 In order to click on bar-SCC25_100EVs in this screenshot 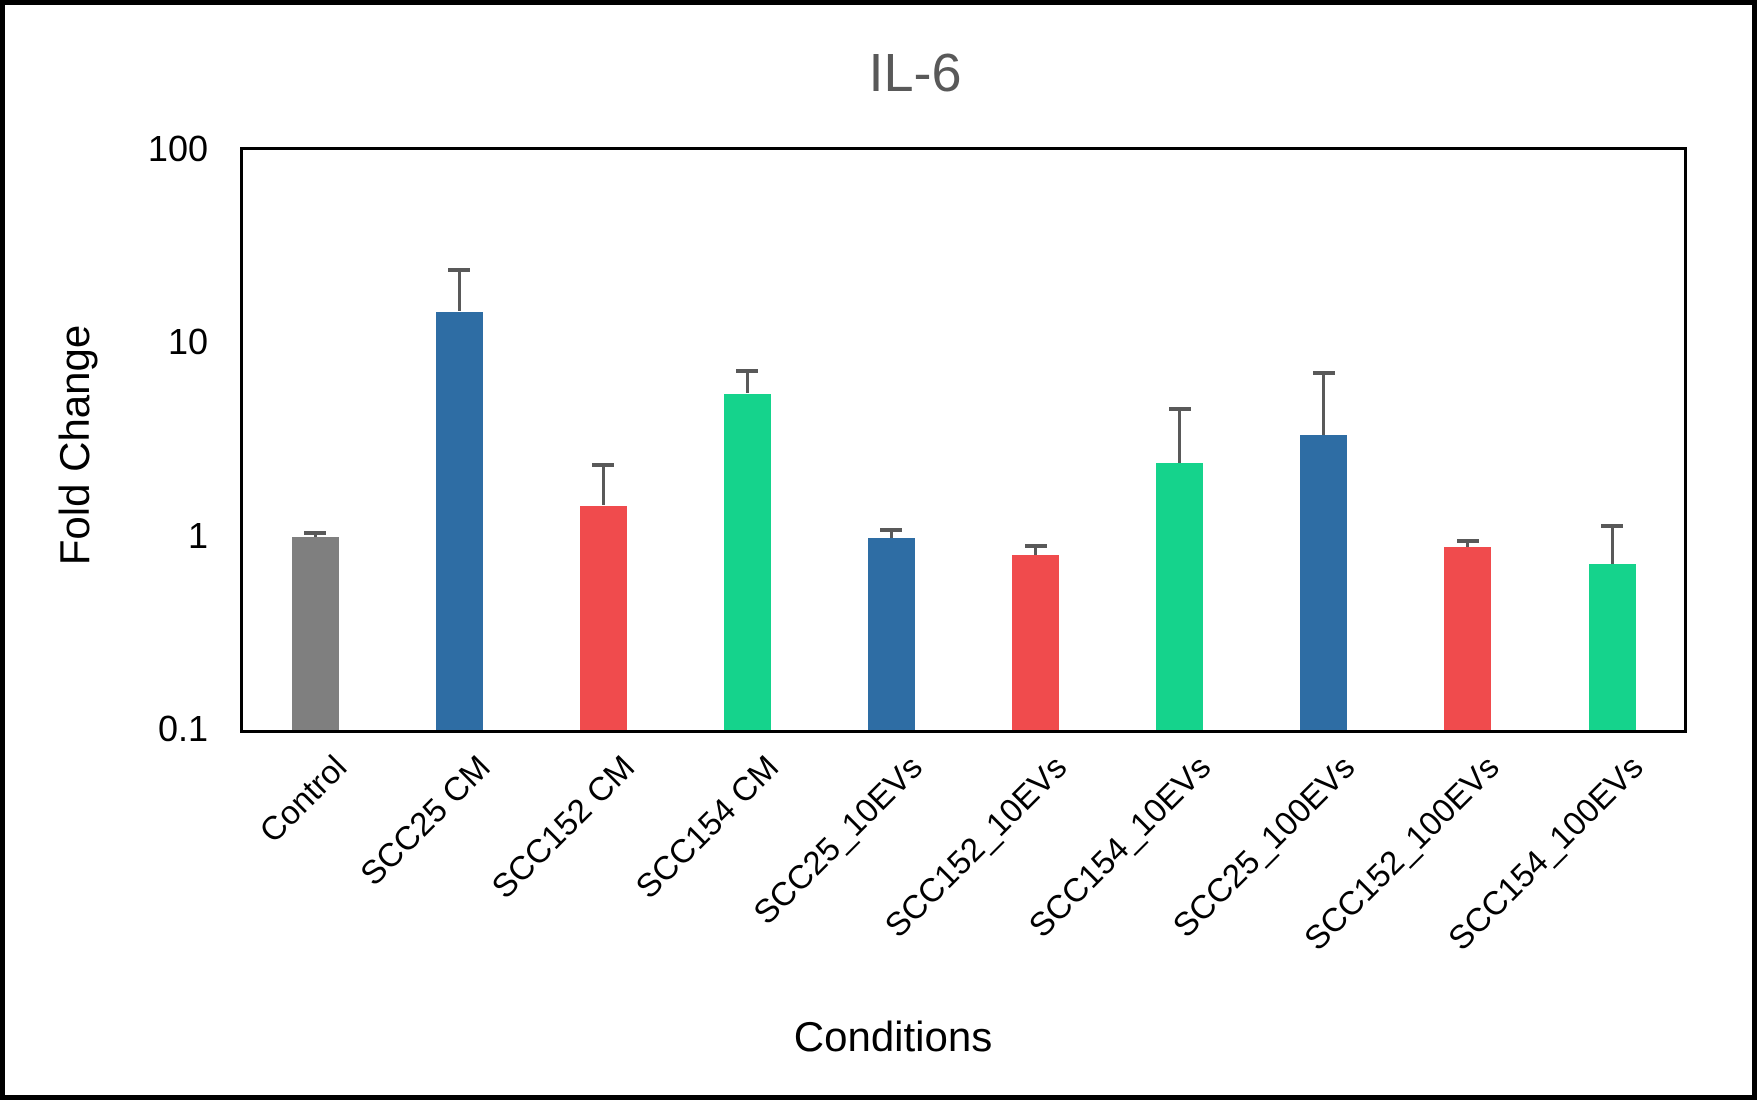, I will do `click(1324, 582)`.